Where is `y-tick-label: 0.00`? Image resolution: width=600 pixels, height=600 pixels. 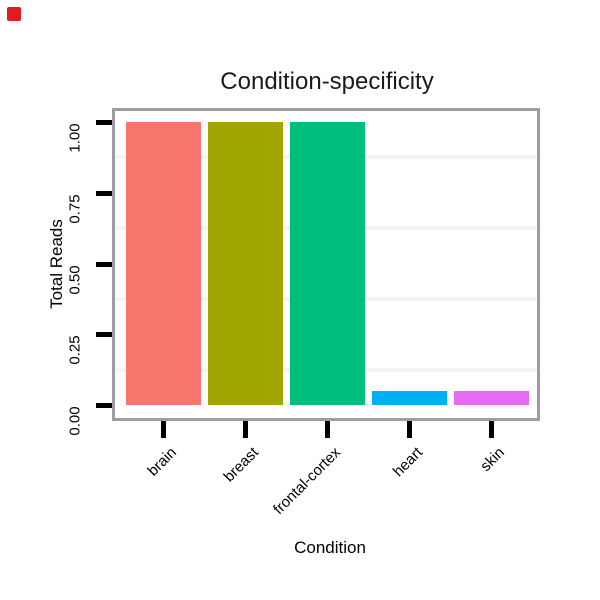
y-tick-label: 0.00 is located at coordinates (75, 421).